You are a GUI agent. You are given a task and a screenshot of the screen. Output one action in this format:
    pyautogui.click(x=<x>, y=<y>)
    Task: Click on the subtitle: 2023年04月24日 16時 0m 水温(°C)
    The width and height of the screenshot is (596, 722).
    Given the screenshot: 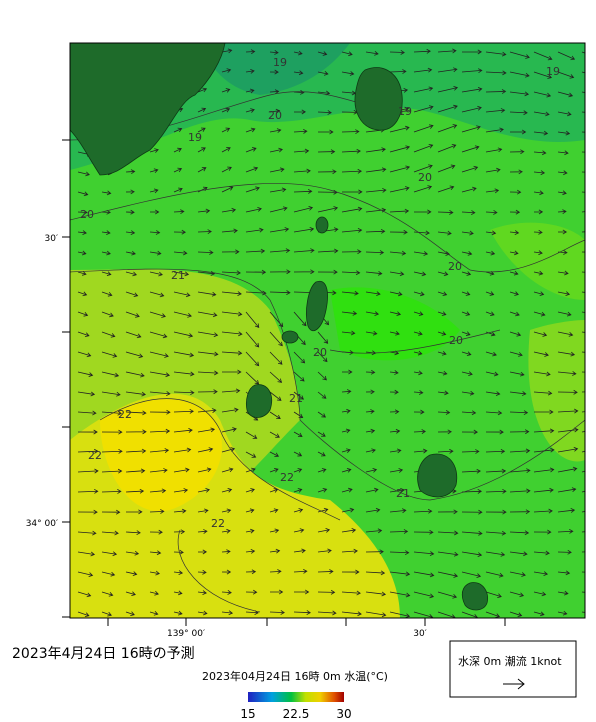 What is the action you would take?
    pyautogui.click(x=295, y=676)
    